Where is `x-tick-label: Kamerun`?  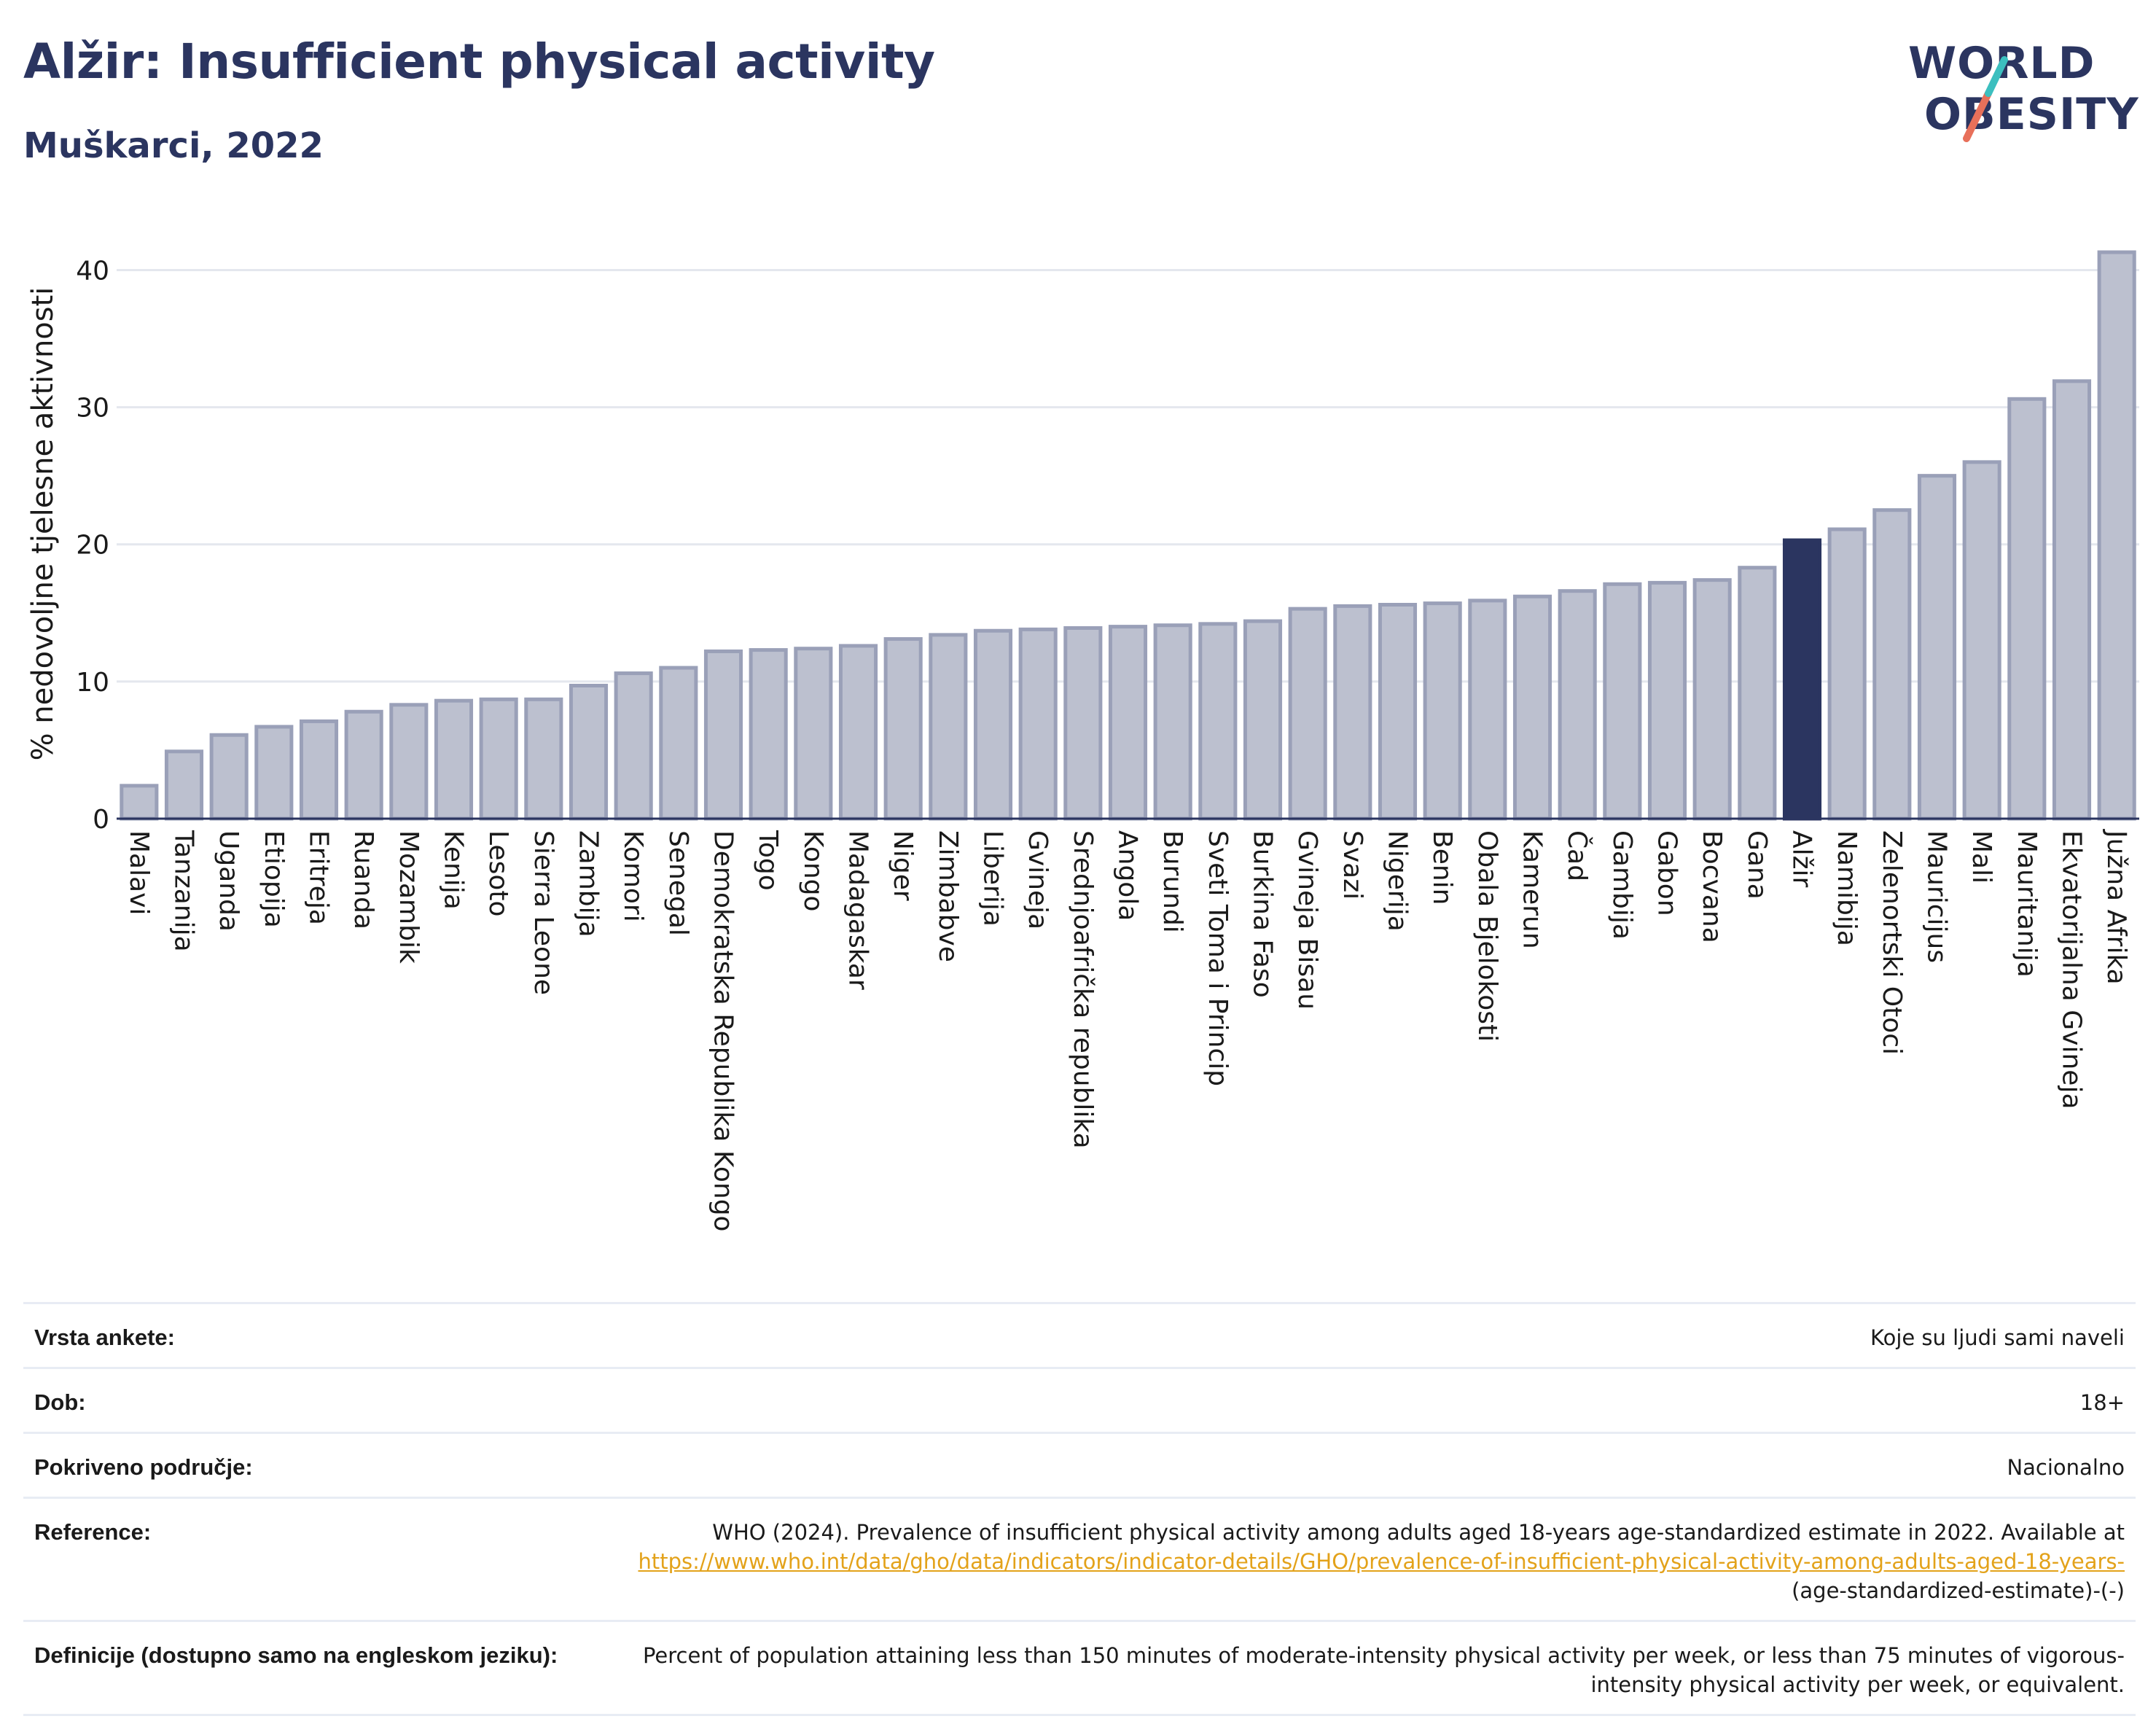 x-tick-label: Kamerun is located at coordinates (1532, 890).